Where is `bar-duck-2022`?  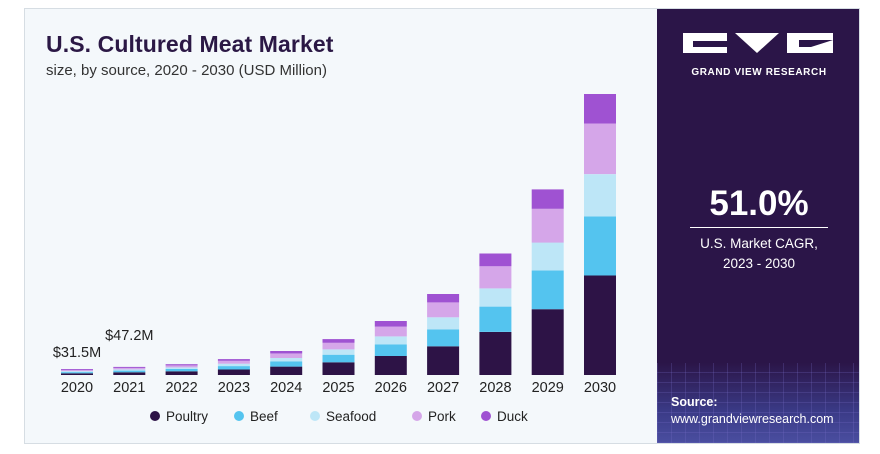
bar-duck-2022 is located at coordinates (181, 365).